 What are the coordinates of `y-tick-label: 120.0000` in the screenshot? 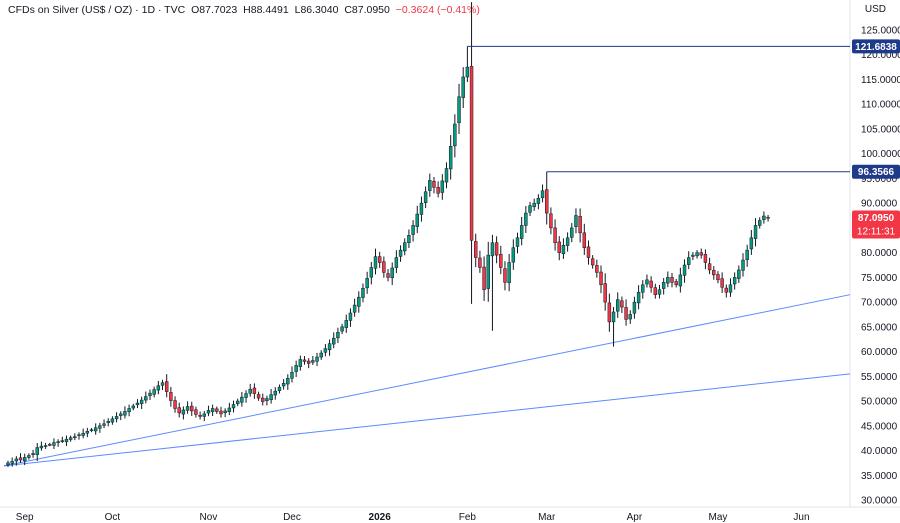 It's located at (880, 55).